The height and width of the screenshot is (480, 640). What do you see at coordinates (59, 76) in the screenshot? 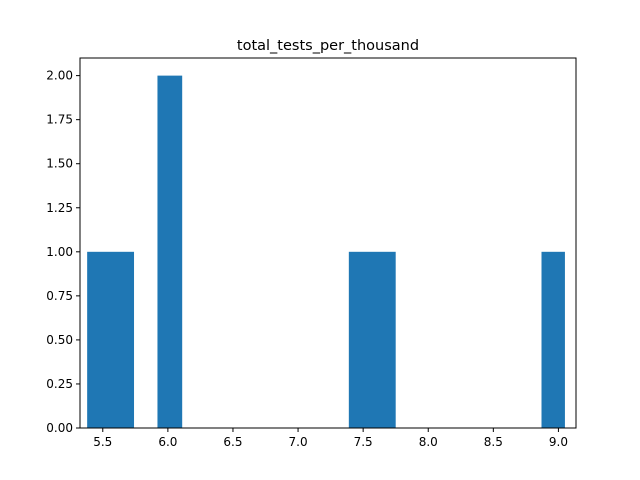
I see `y-tick-label: 2.00` at bounding box center [59, 76].